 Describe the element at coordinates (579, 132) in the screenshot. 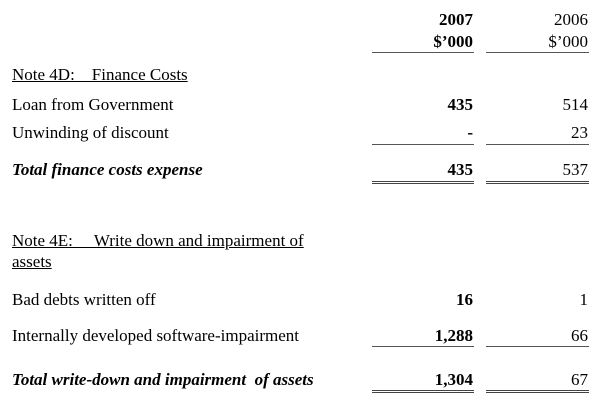

I see `row-value-2006: 23` at that location.